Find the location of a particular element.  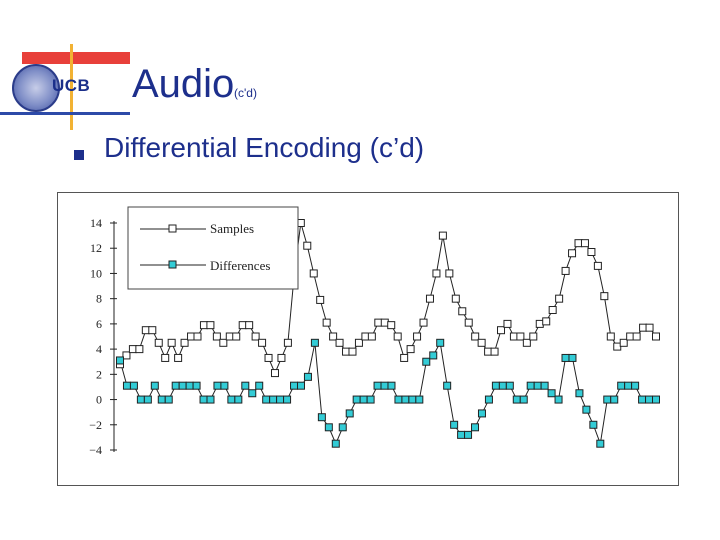

logo-text: UCB is located at coordinates (71, 85).